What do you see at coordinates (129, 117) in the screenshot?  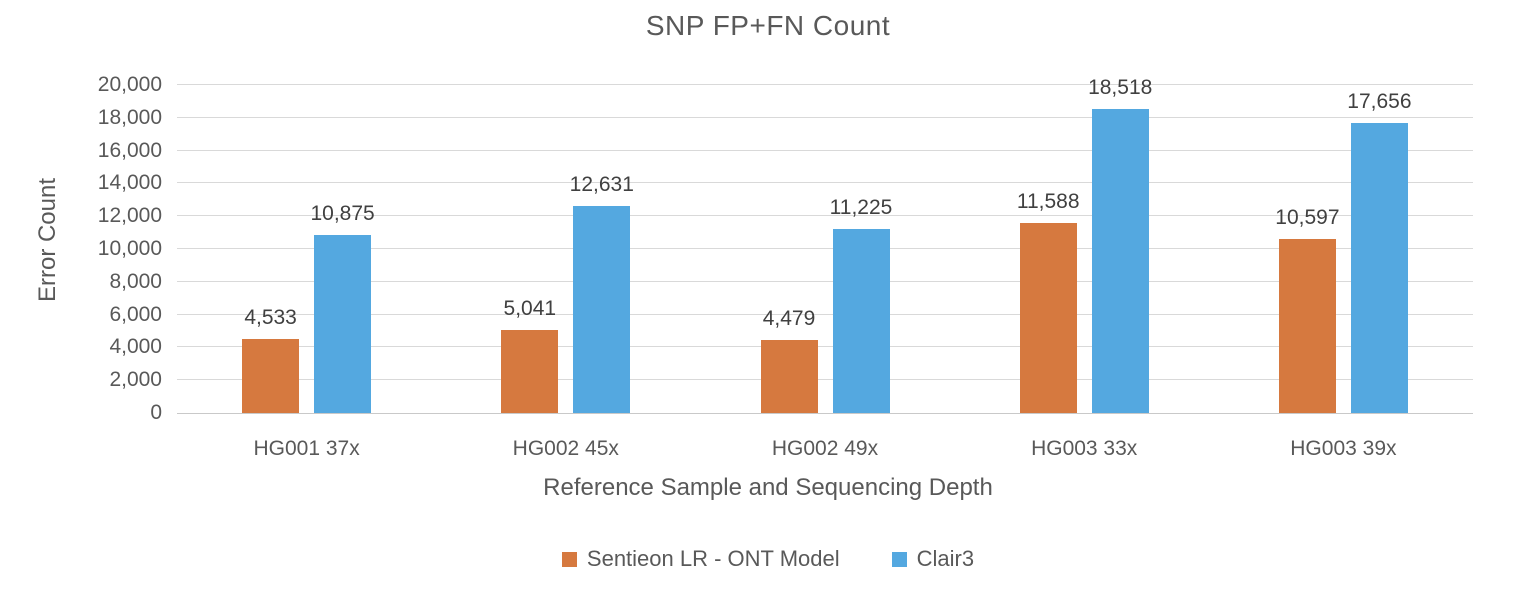 I see `y-tick-label-18000: 18,000` at bounding box center [129, 117].